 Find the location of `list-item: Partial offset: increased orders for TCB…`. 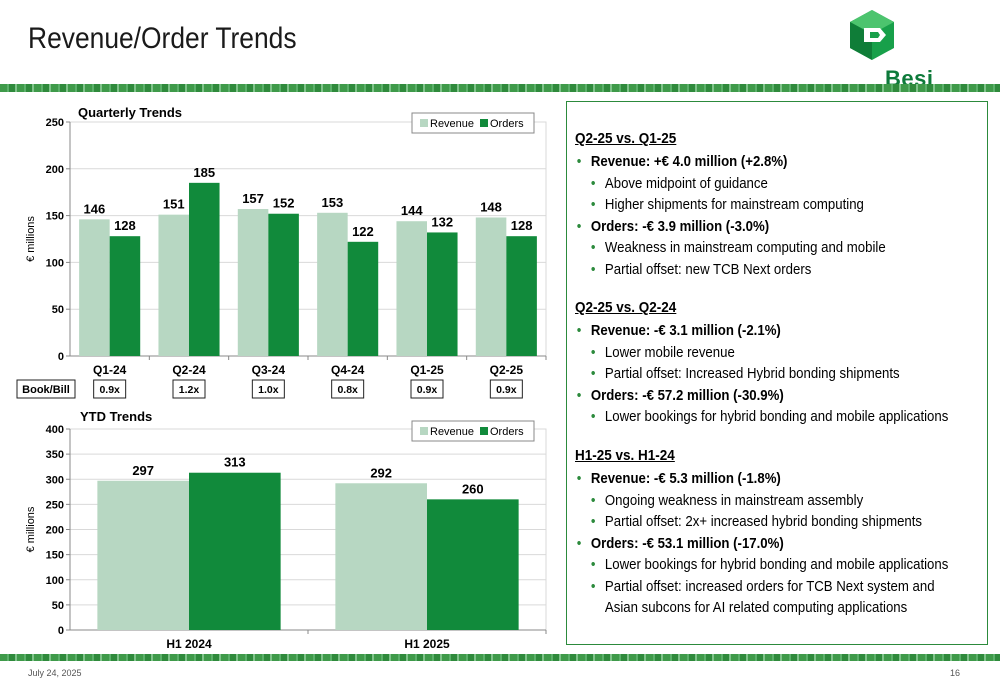

list-item: Partial offset: increased orders for TCB… is located at coordinates (755, 587).